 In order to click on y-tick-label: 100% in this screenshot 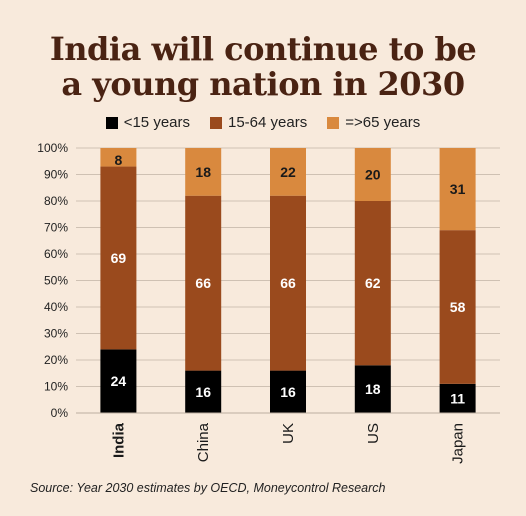, I will do `click(52, 148)`.